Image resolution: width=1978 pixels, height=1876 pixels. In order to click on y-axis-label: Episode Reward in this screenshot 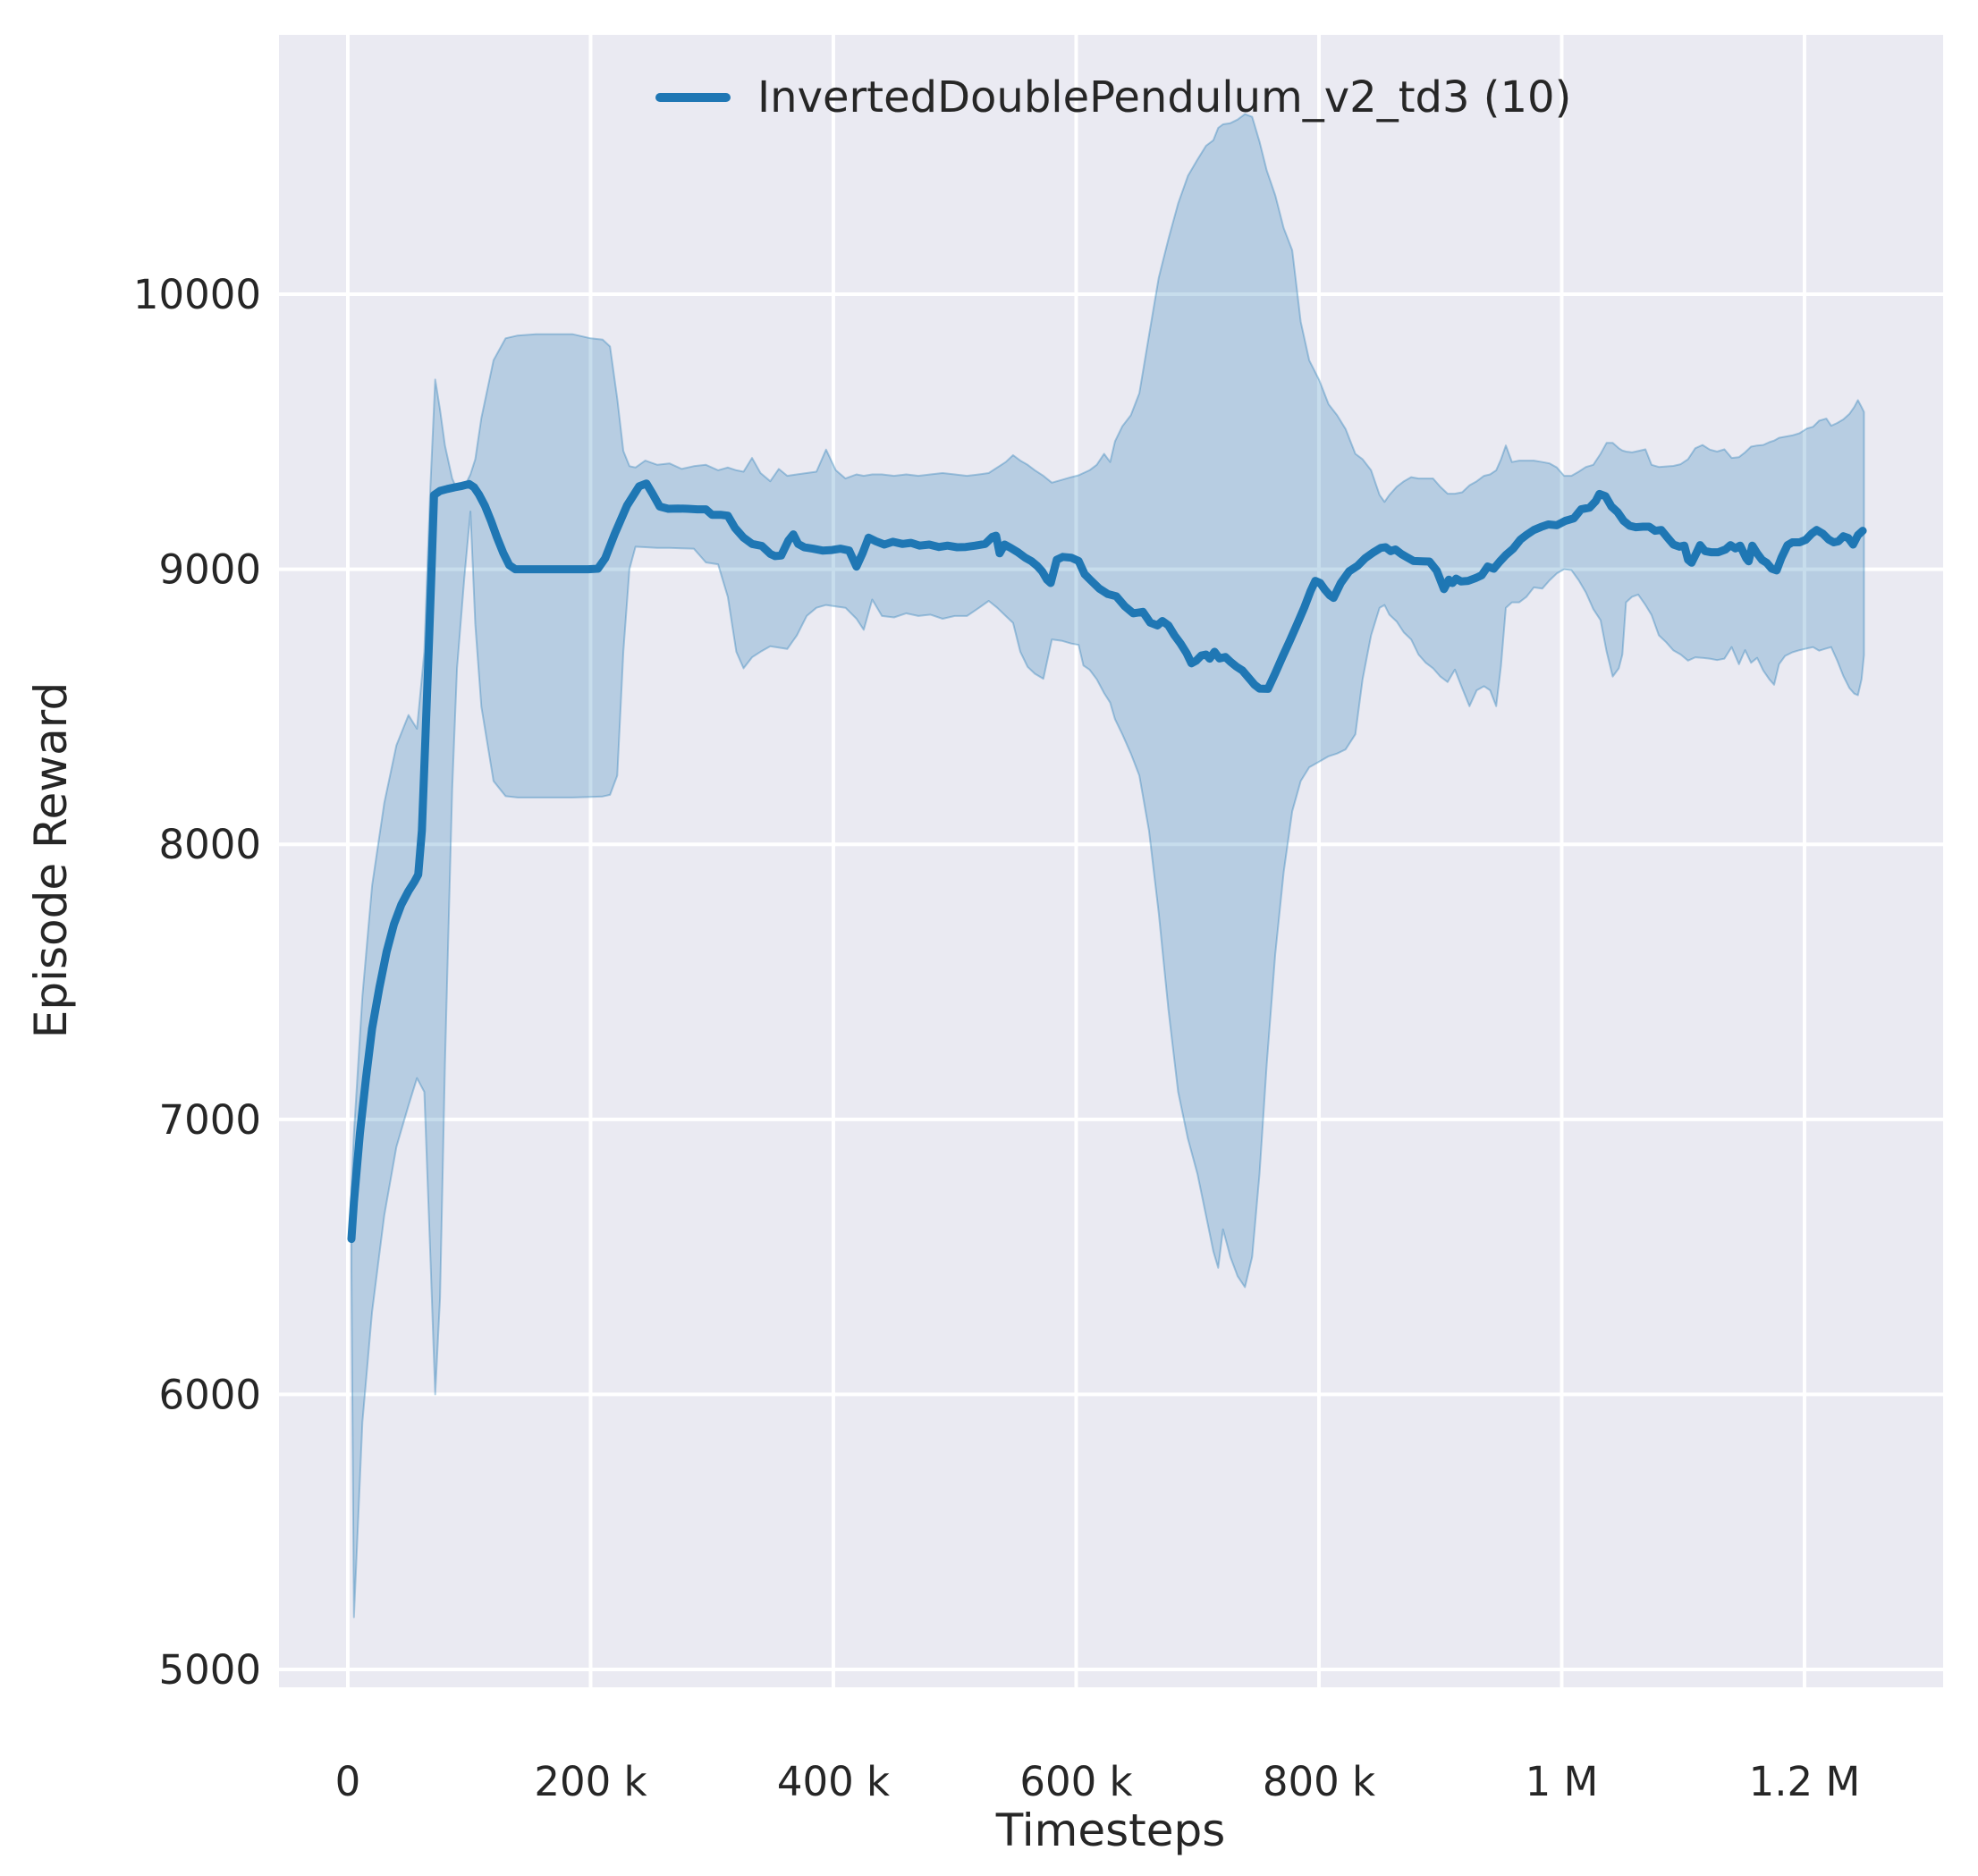, I will do `click(51, 860)`.